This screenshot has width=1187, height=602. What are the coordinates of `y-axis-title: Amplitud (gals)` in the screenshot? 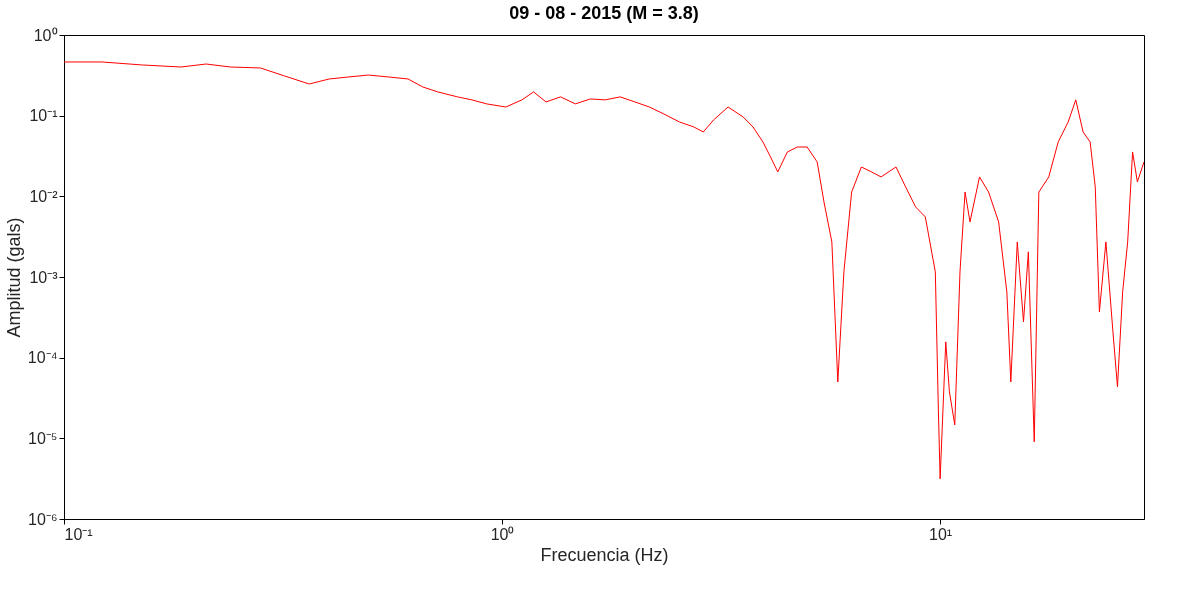 It's located at (13, 277).